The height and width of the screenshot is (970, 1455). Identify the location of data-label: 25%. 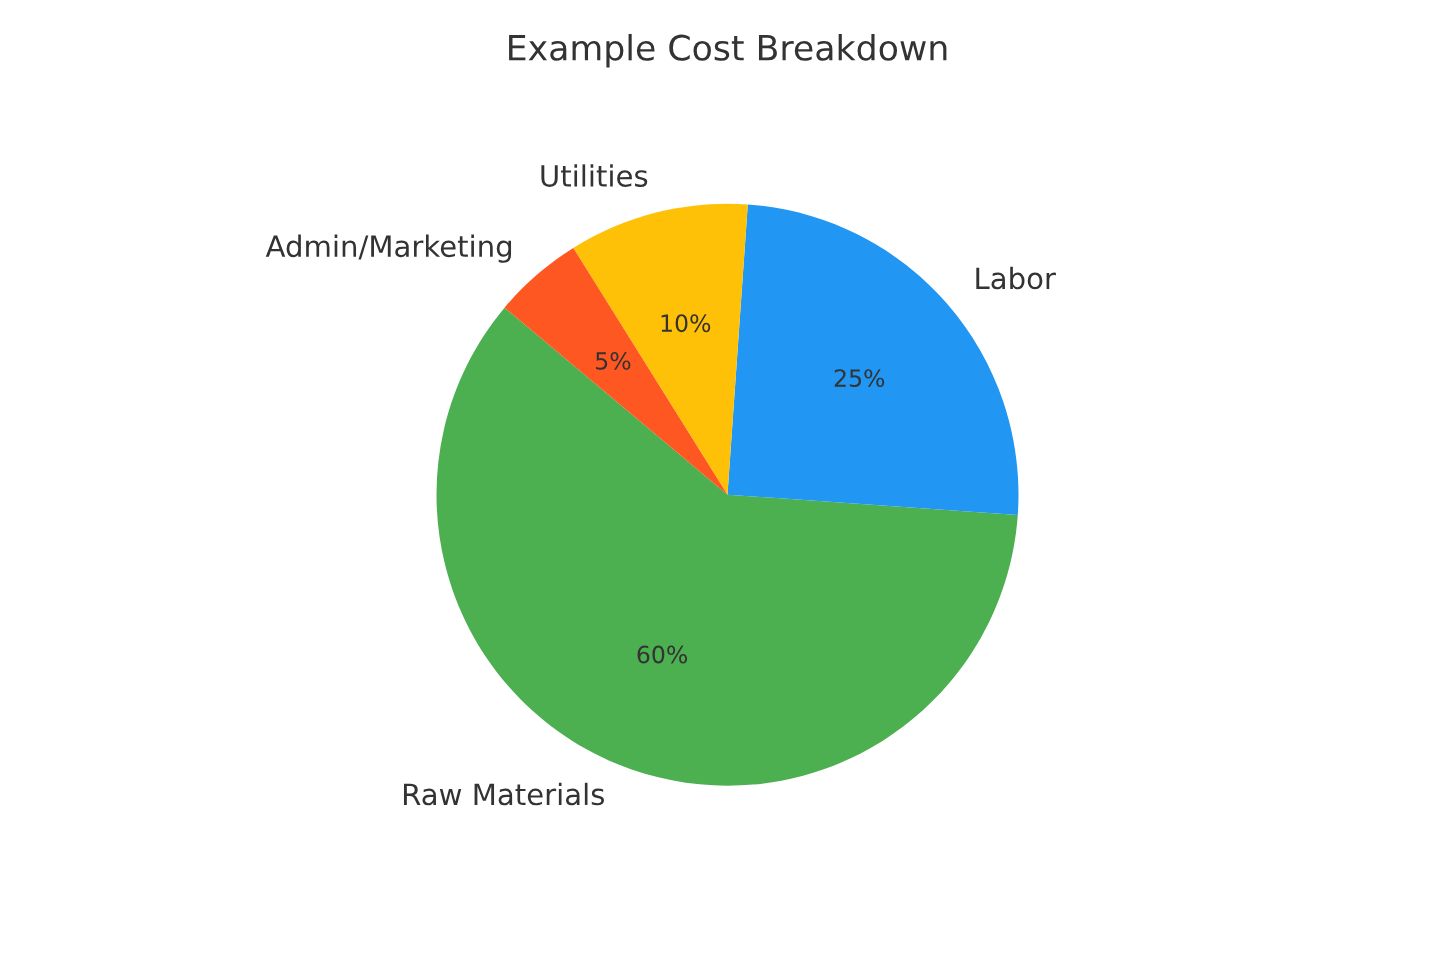
(859, 378).